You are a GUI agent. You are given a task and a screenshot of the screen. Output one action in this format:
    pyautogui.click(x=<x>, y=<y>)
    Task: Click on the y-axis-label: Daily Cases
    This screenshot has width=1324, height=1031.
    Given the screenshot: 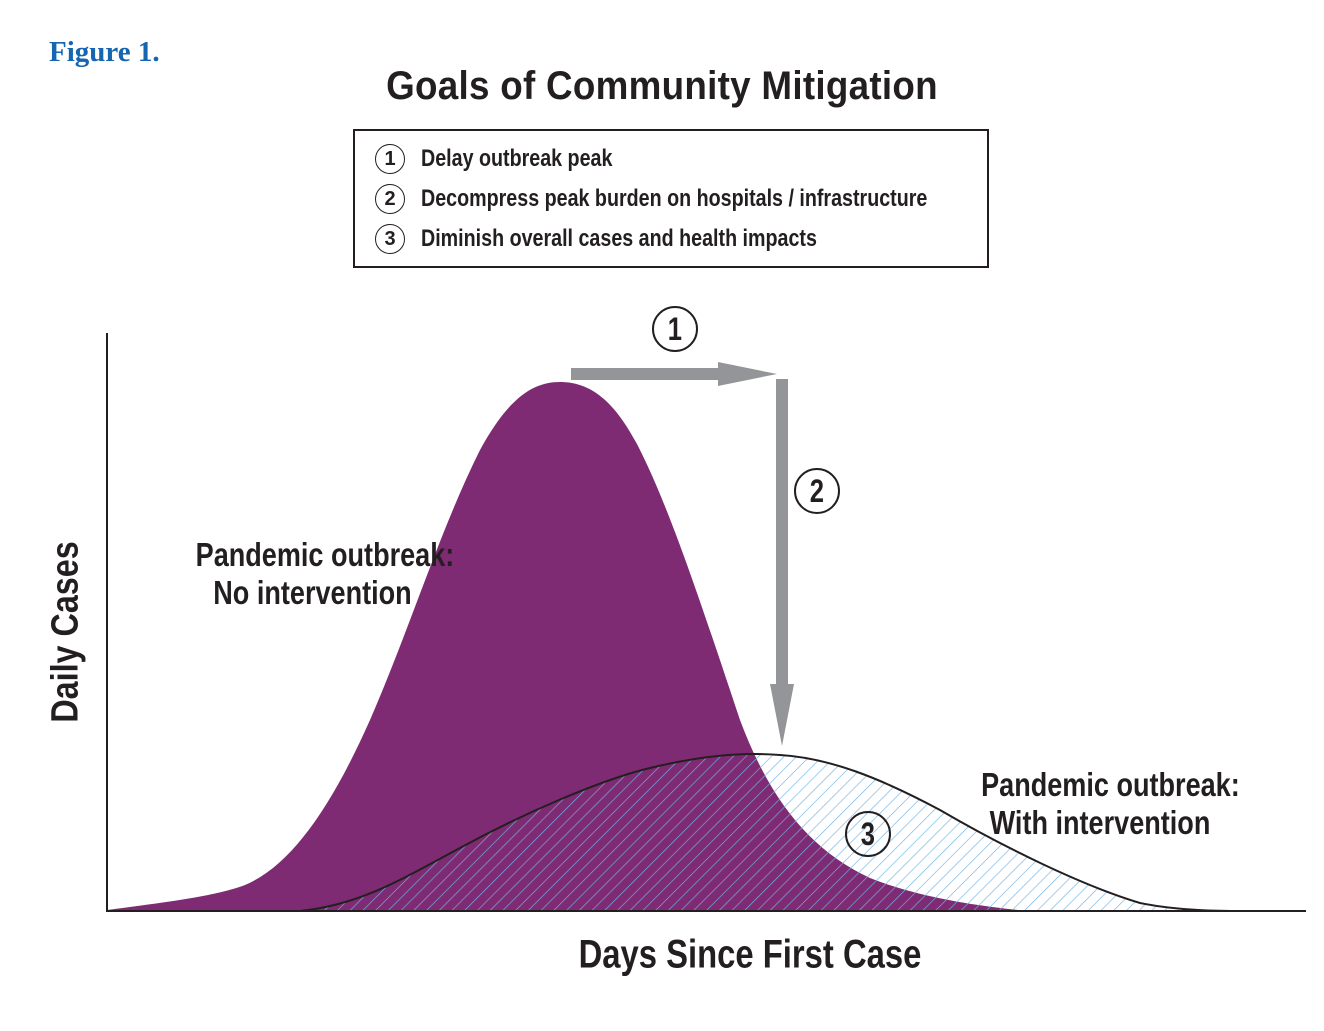 What is the action you would take?
    pyautogui.click(x=65, y=632)
    